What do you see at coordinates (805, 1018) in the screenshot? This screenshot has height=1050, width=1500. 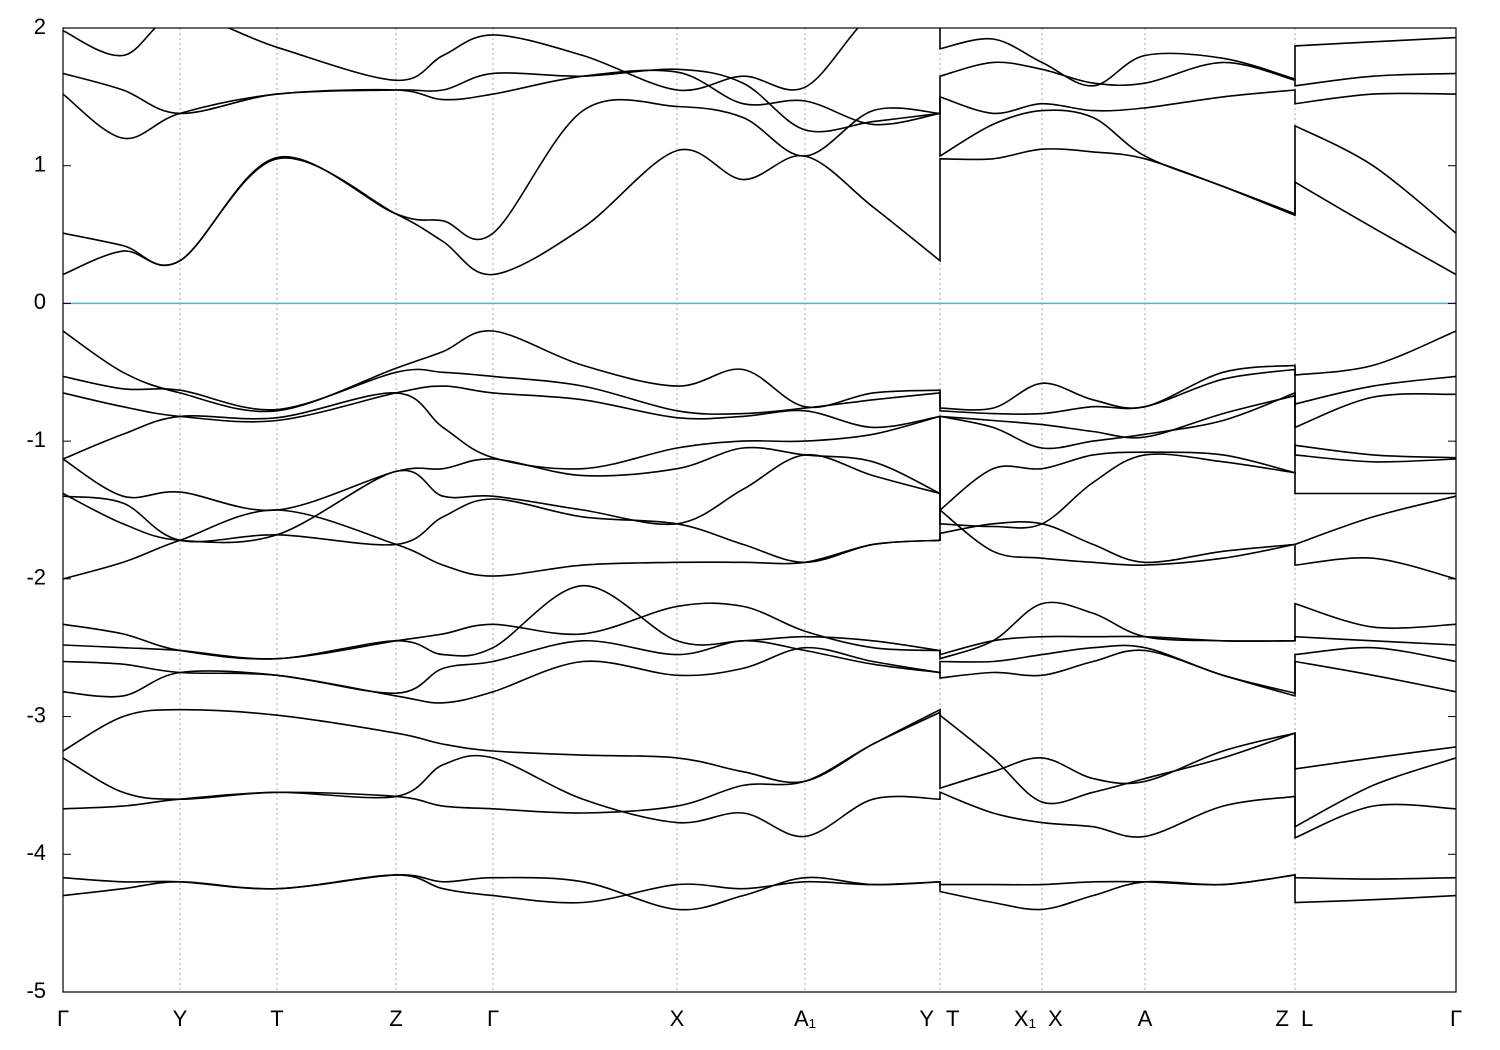 I see `x-tick-label: A₁` at bounding box center [805, 1018].